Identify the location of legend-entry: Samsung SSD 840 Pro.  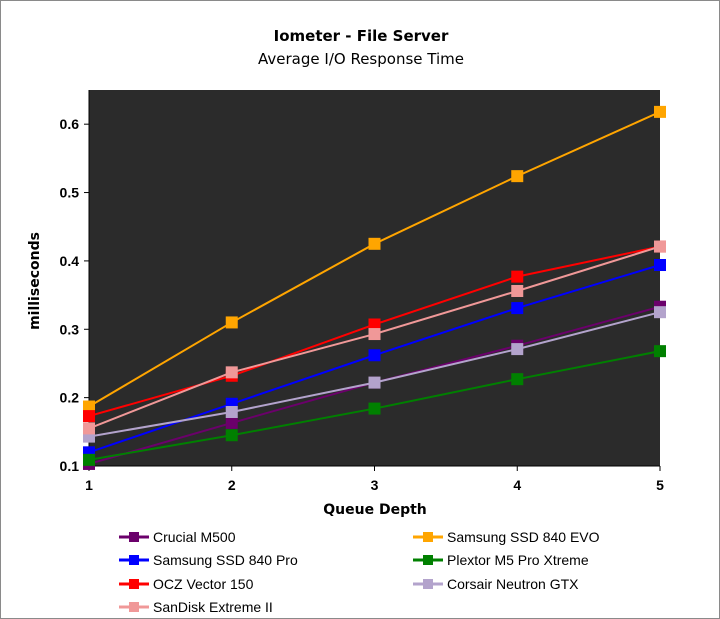
(208, 560).